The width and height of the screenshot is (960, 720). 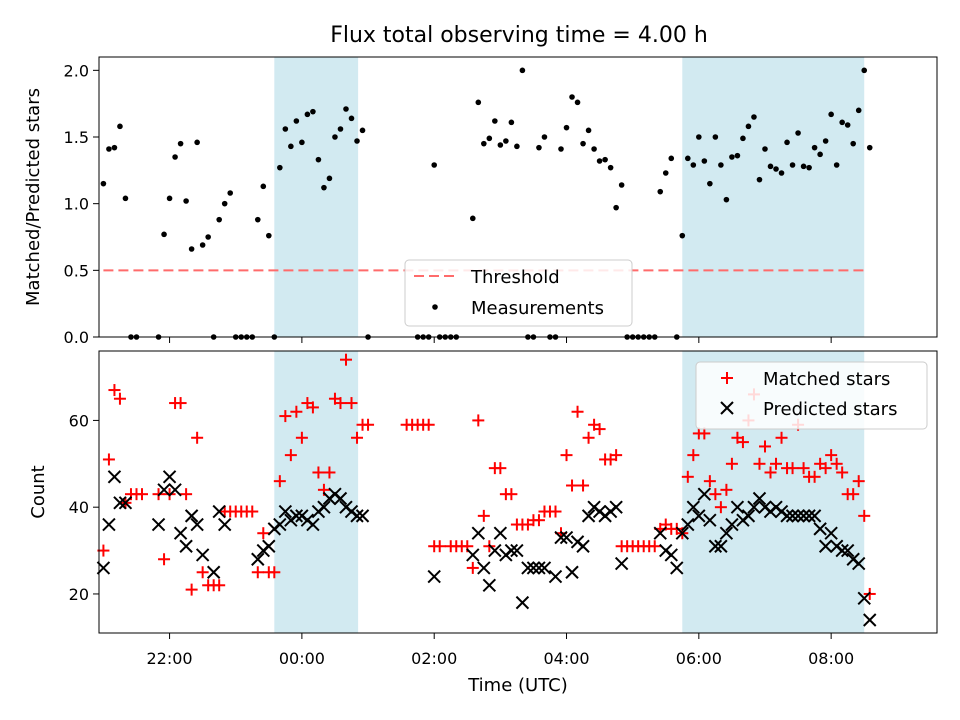 I want to click on top-y-ticks: 0.0 0.5 1.0 1.5 2.0, so click(x=81, y=204).